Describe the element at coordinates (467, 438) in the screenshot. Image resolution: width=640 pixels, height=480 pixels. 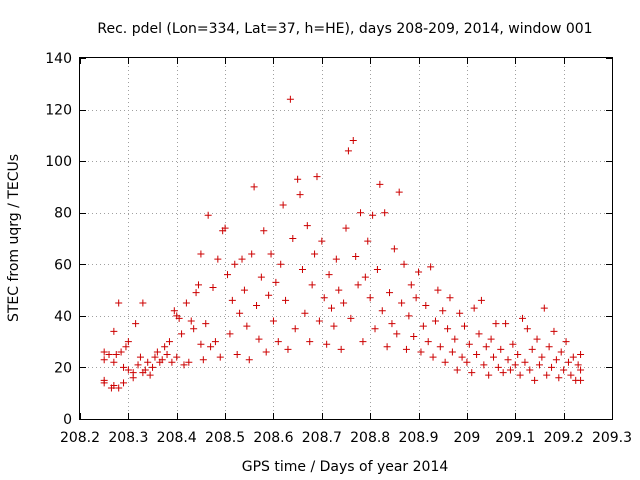
I see `x-tick-label: 209` at that location.